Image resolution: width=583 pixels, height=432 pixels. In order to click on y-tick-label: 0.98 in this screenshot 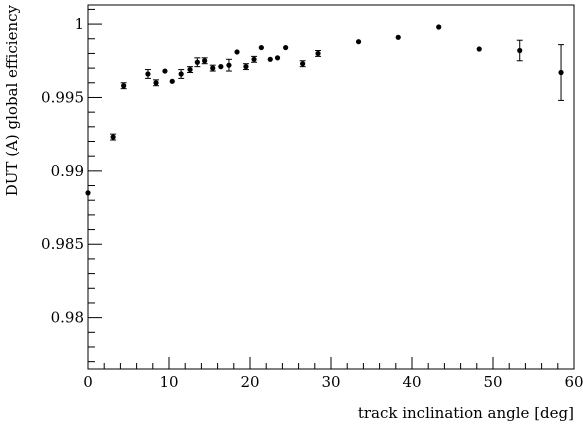, I will do `click(67, 318)`.